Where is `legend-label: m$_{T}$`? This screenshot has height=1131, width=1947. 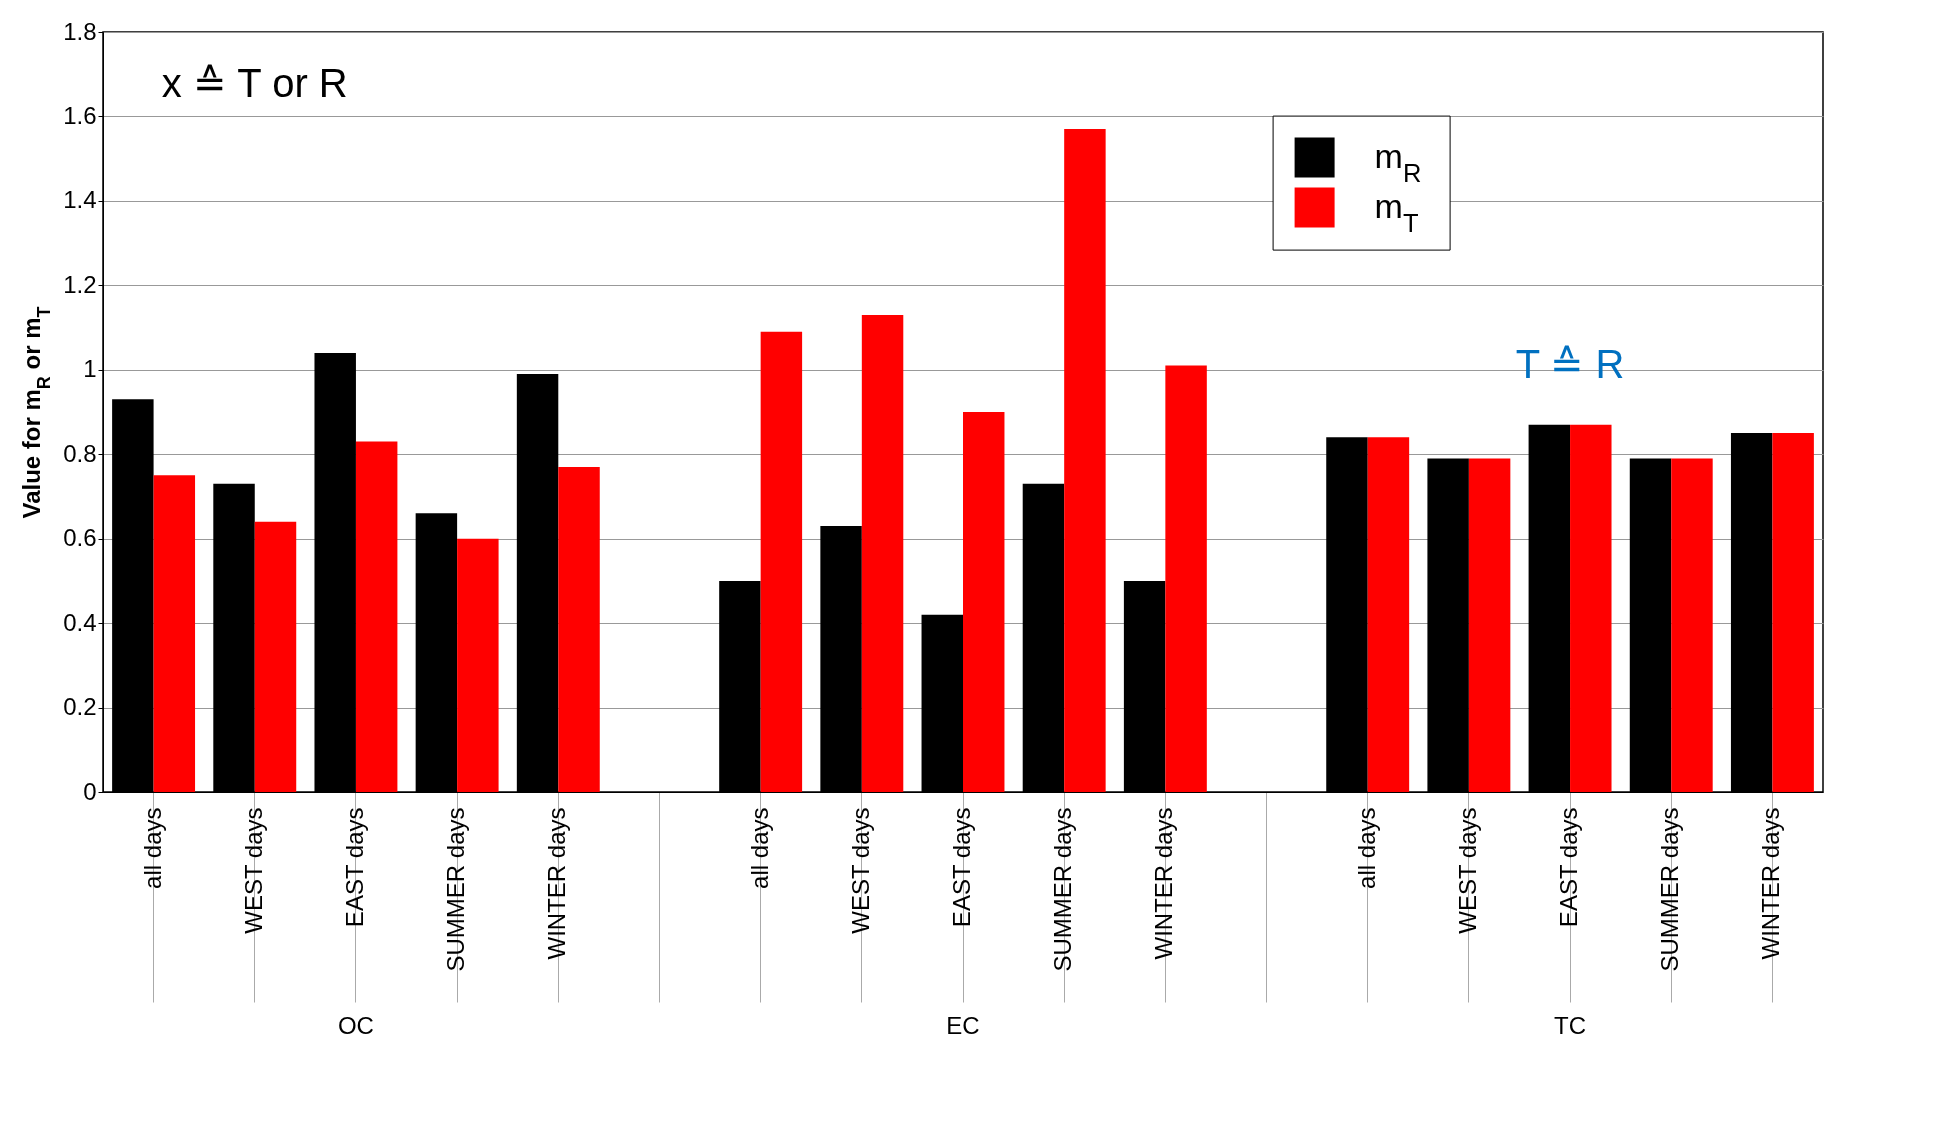 legend-label: m$_{T}$ is located at coordinates (1396, 211).